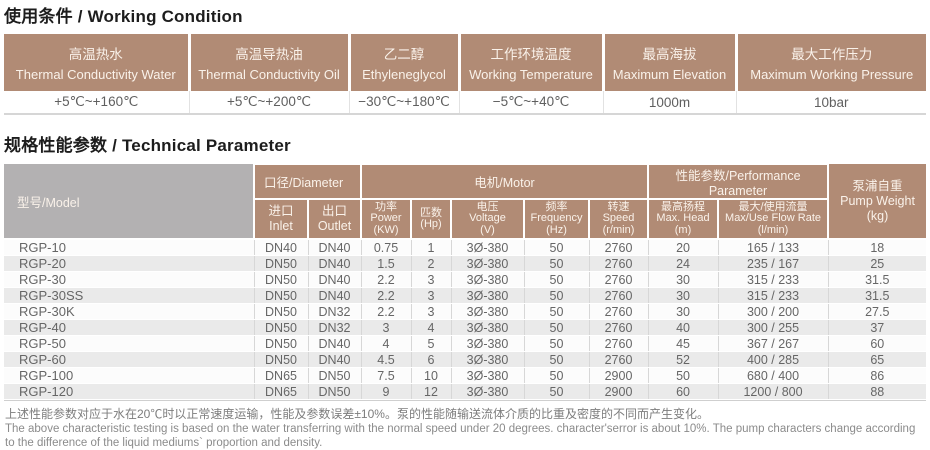 The height and width of the screenshot is (450, 930). I want to click on cell-model: RGP-40, so click(129, 327).